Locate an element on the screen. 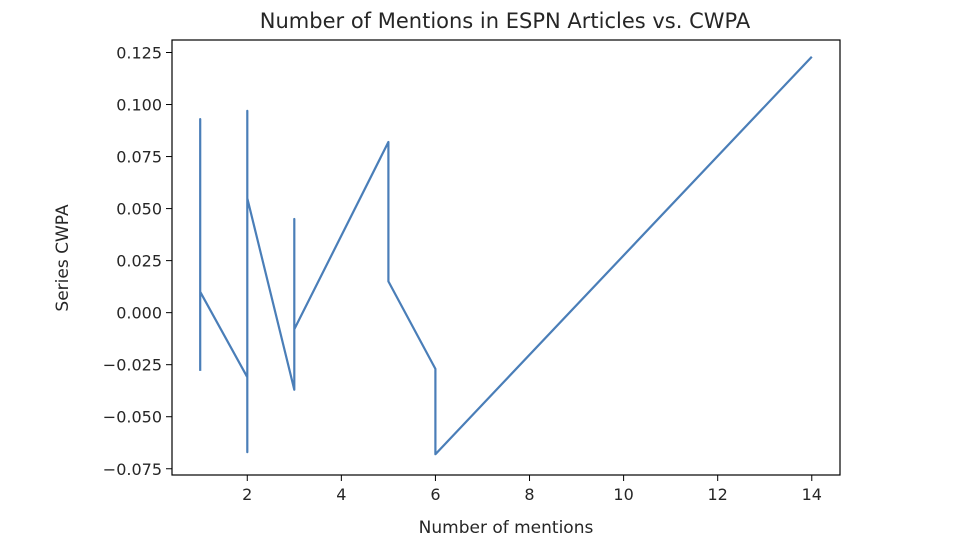 The image size is (958, 556). x-tick-label: 2 is located at coordinates (247, 494).